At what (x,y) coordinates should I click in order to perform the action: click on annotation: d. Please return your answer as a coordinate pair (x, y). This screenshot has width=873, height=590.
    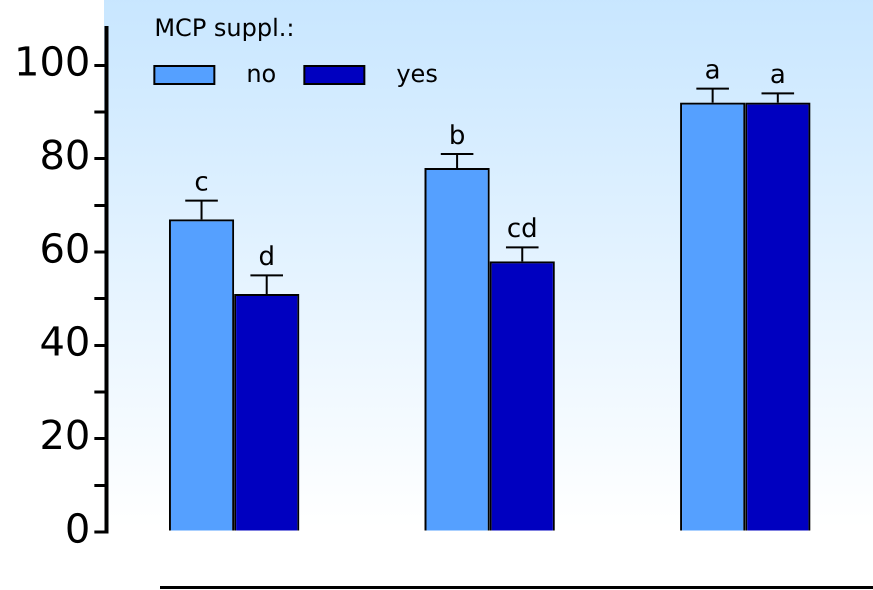
    Looking at the image, I should click on (266, 257).